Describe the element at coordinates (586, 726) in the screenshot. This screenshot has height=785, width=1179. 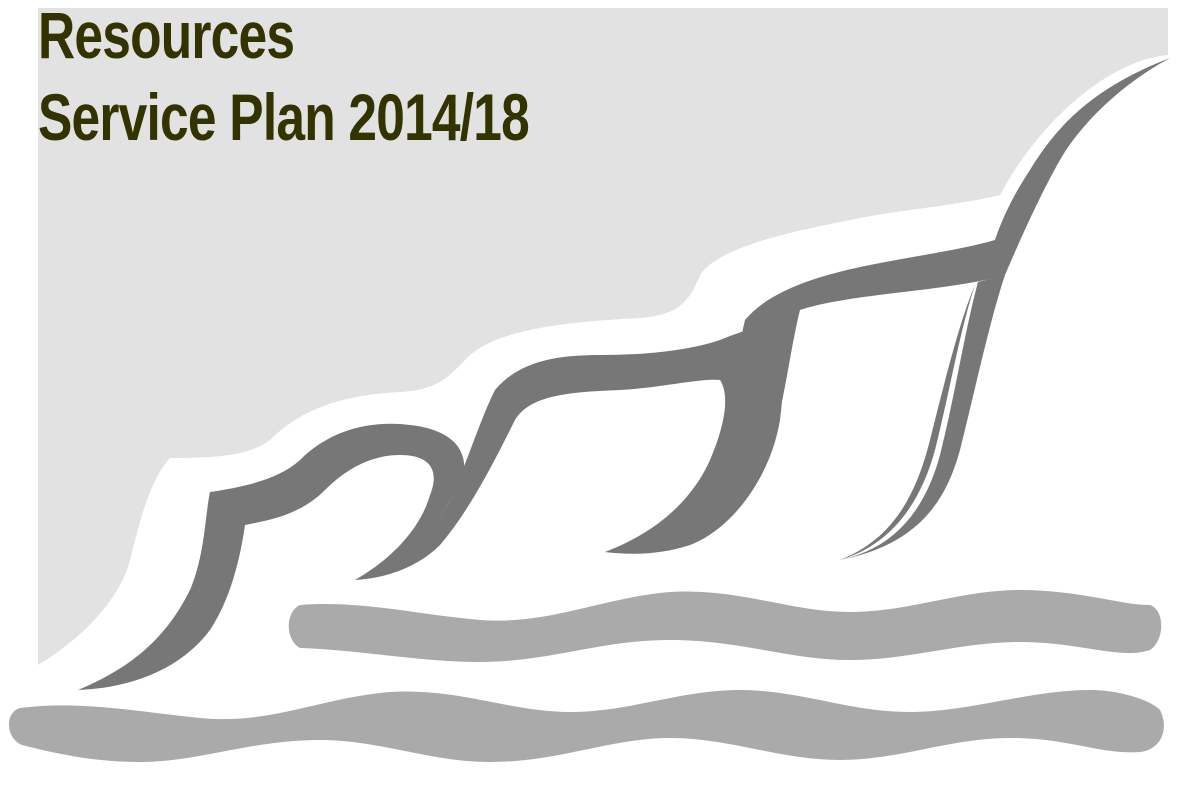
I see `light-wave-lower` at that location.